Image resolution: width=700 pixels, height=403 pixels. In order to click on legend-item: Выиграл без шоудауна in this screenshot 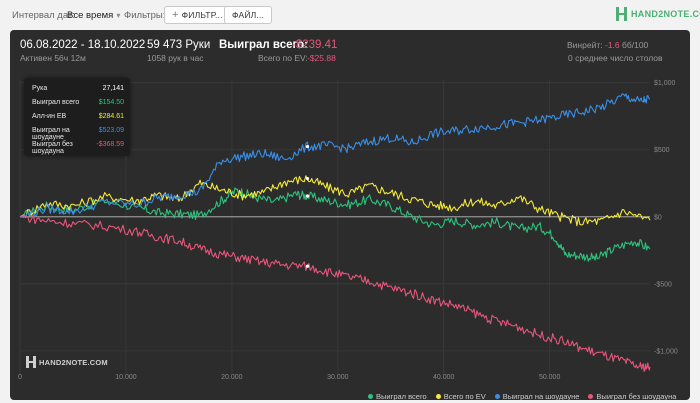, I will do `click(632, 396)`.